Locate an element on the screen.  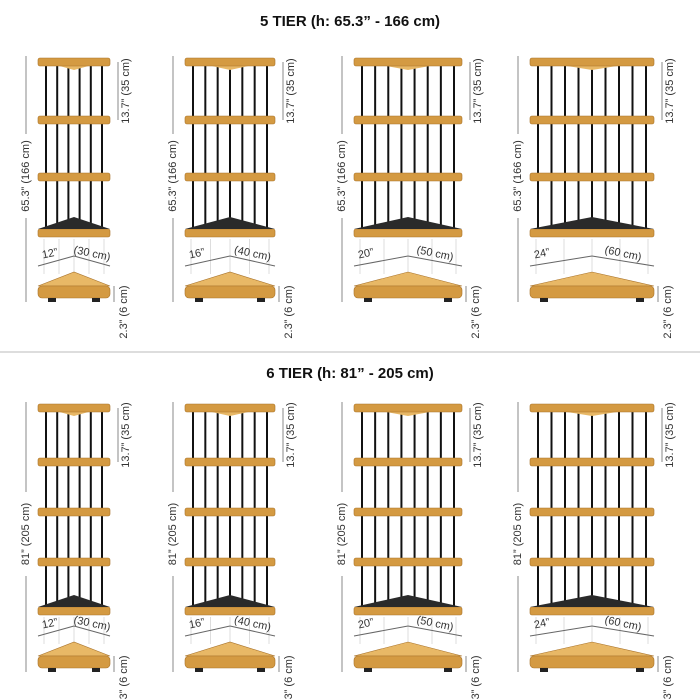
section-title: 6 TIER (h: 81” - 205 cm) is located at coordinates (350, 373).